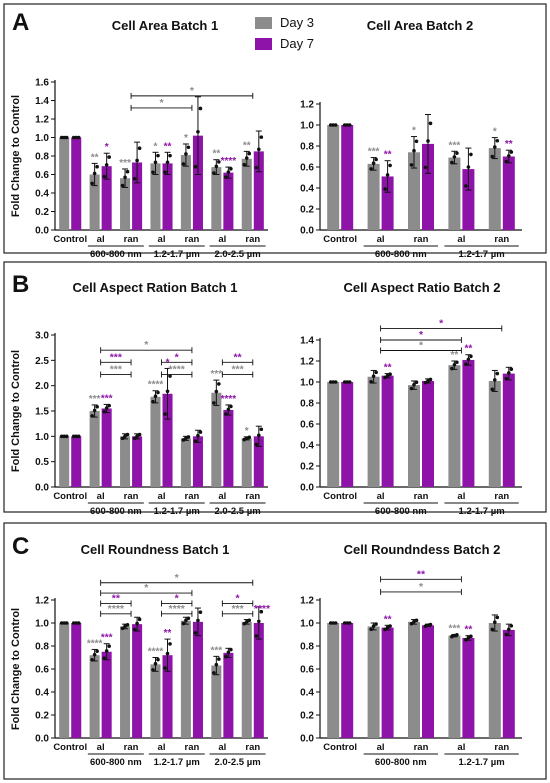 Image resolution: width=550 pixels, height=783 pixels. I want to click on y-tick-label: 2.0, so click(42, 386).